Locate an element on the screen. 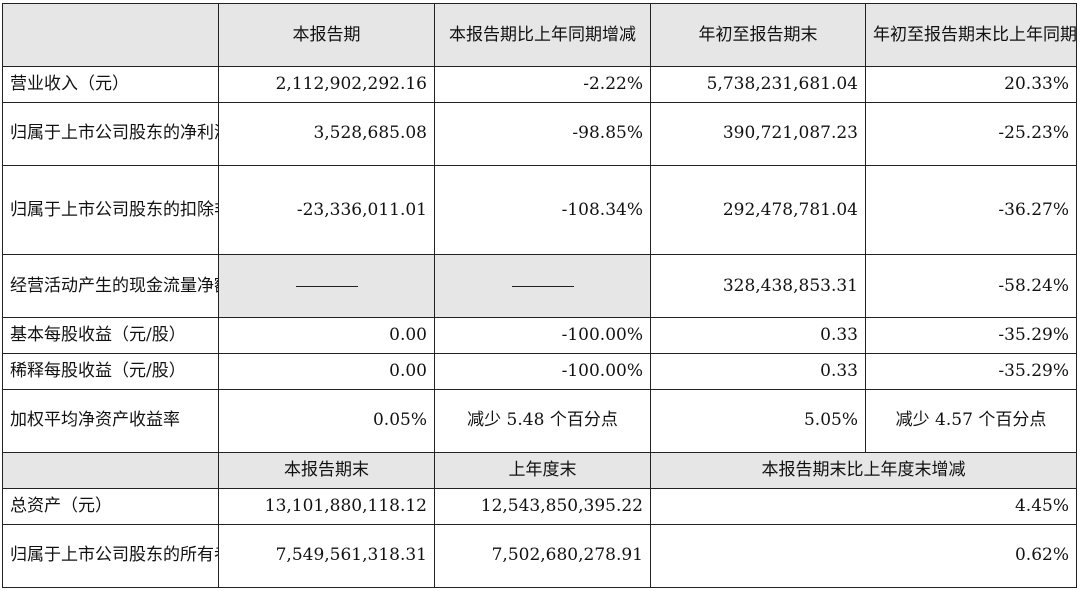 This screenshot has width=1080, height=591. header-row-balance: 本报告期末 上年度末 本报告期末比上年度末增减 is located at coordinates (539, 470).